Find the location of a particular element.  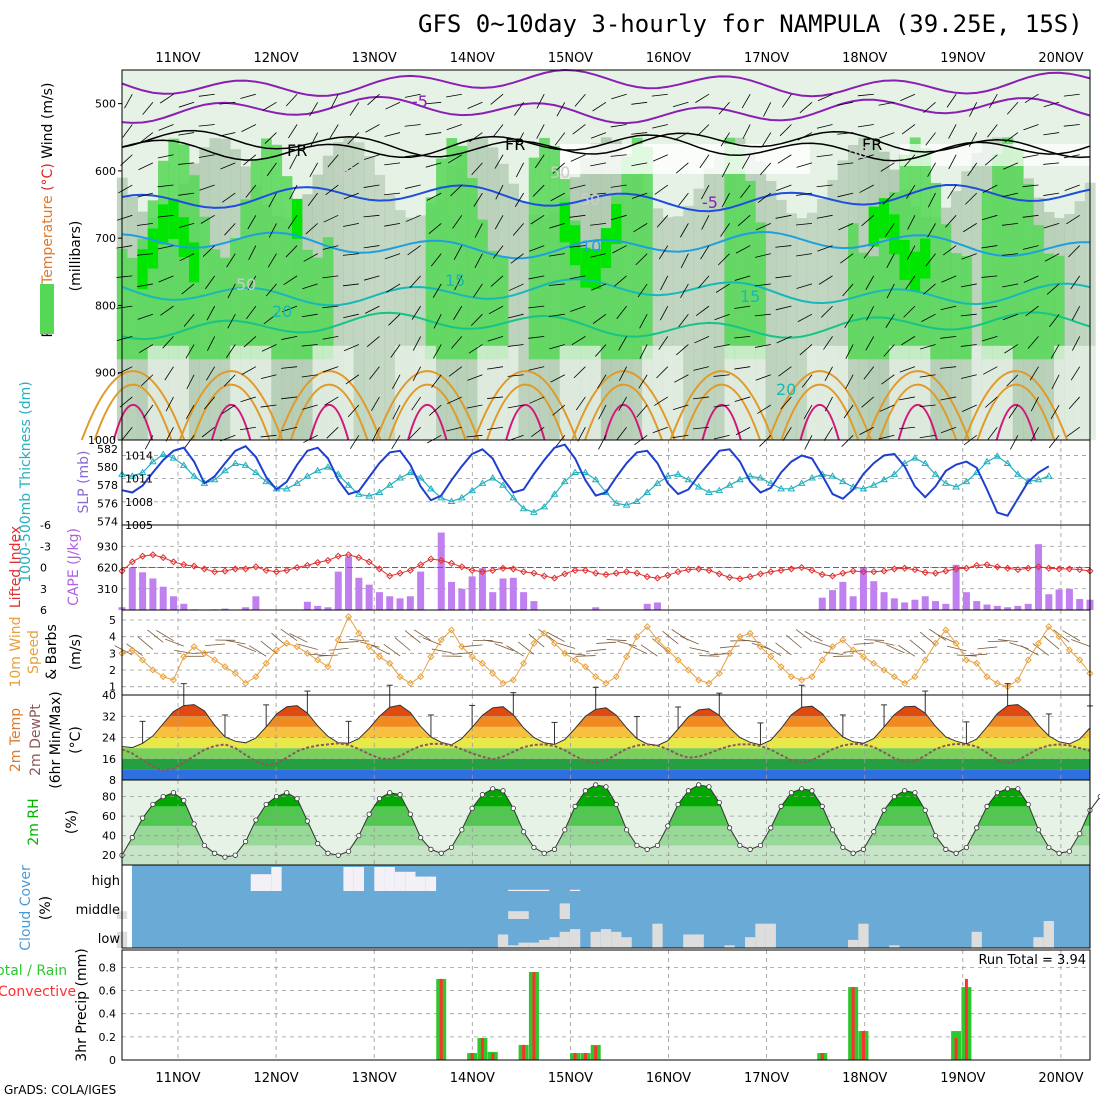

high-cloud-bar is located at coordinates (544, 890).